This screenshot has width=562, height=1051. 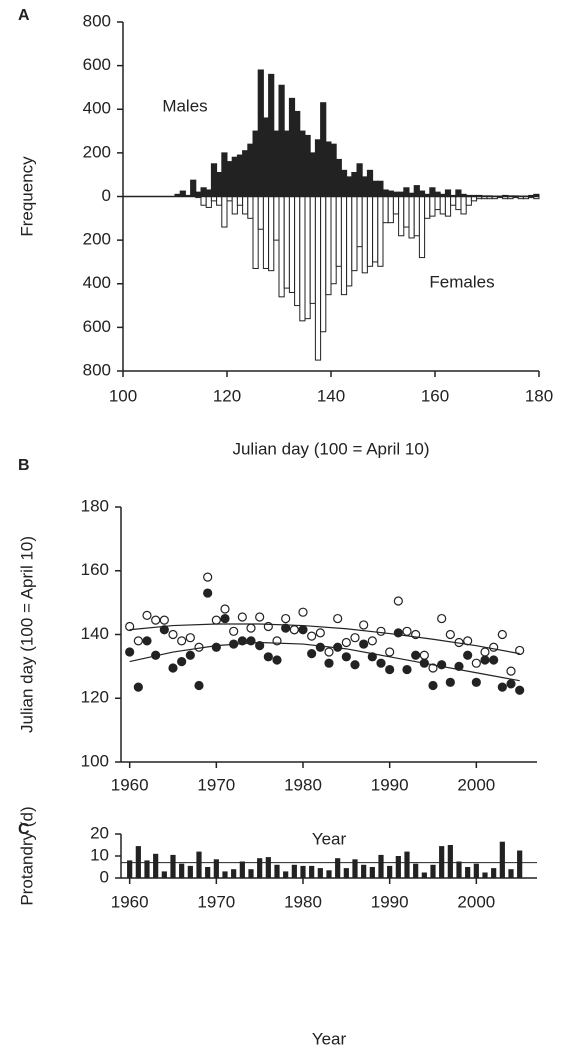 What do you see at coordinates (97, 282) in the screenshot?
I see `y-tick-label: 400` at bounding box center [97, 282].